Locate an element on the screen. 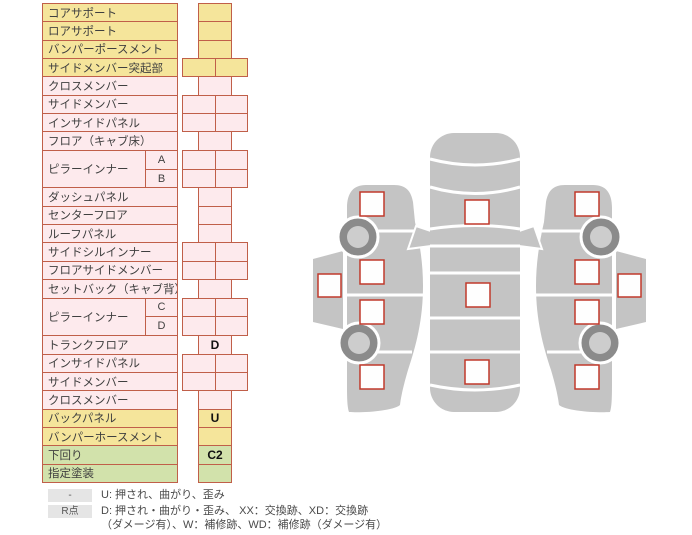 This screenshot has height=535, width=692. damage-cell: U is located at coordinates (215, 418).